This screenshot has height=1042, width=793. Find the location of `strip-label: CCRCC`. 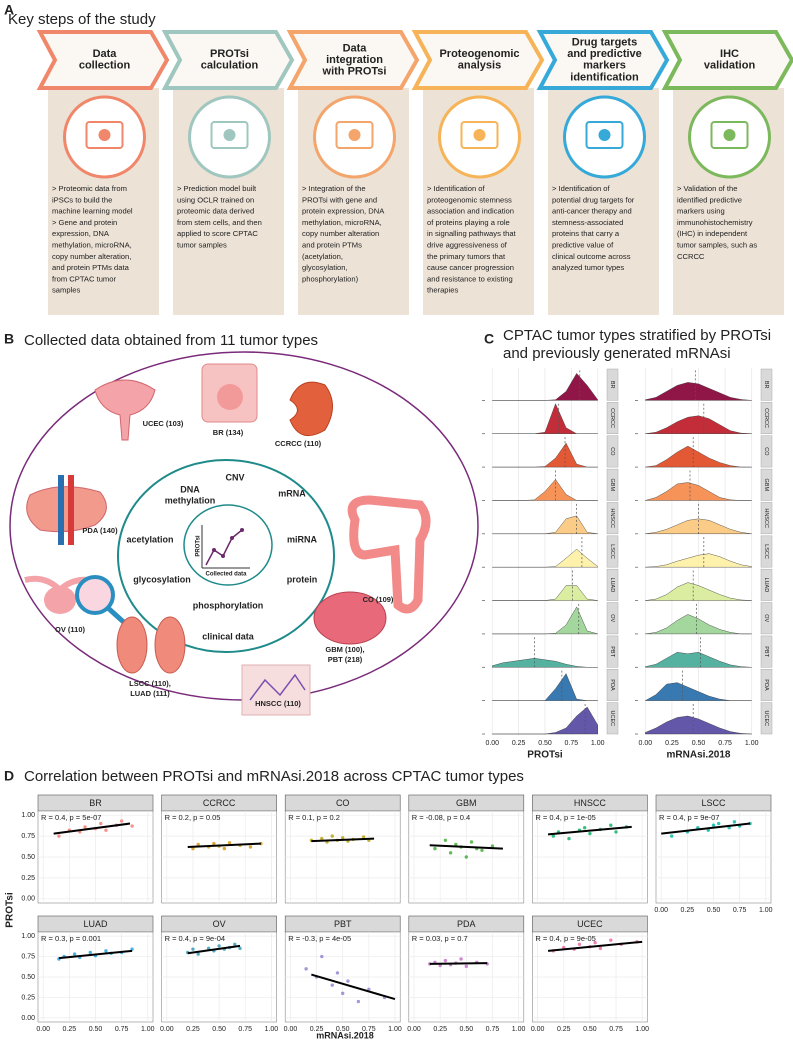

strip-label: CCRCC is located at coordinates (612, 418).